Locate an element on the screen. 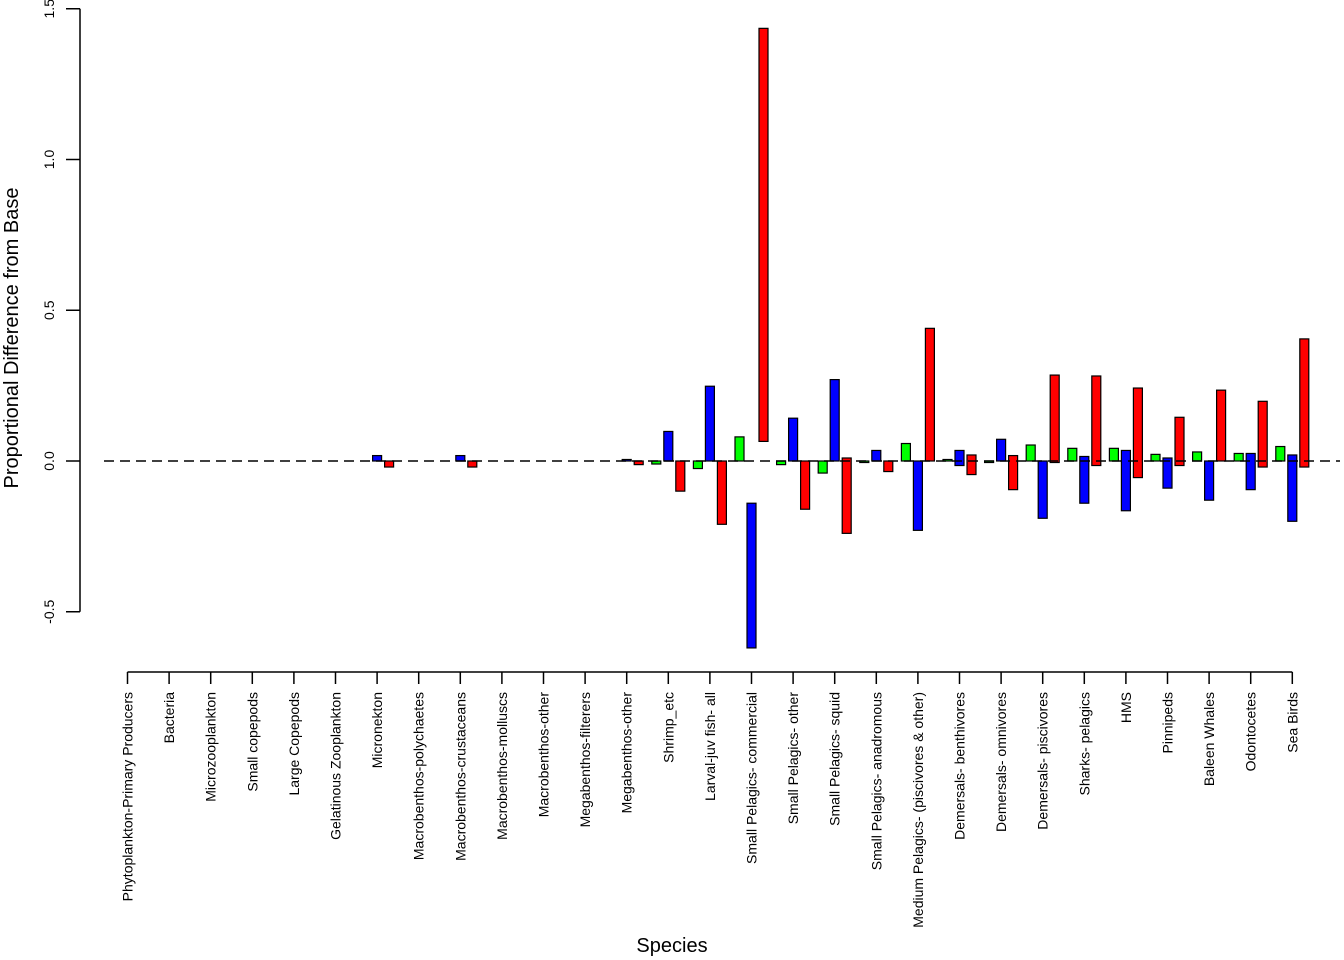 The image size is (1344, 960). x-tick-label: Small copepods is located at coordinates (252, 742).